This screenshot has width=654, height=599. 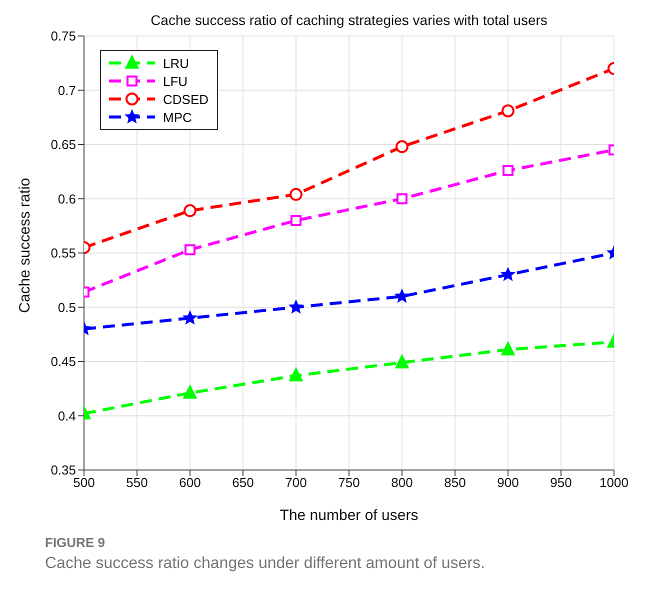 What do you see at coordinates (177, 117) in the screenshot?
I see `legend-label: MPC` at bounding box center [177, 117].